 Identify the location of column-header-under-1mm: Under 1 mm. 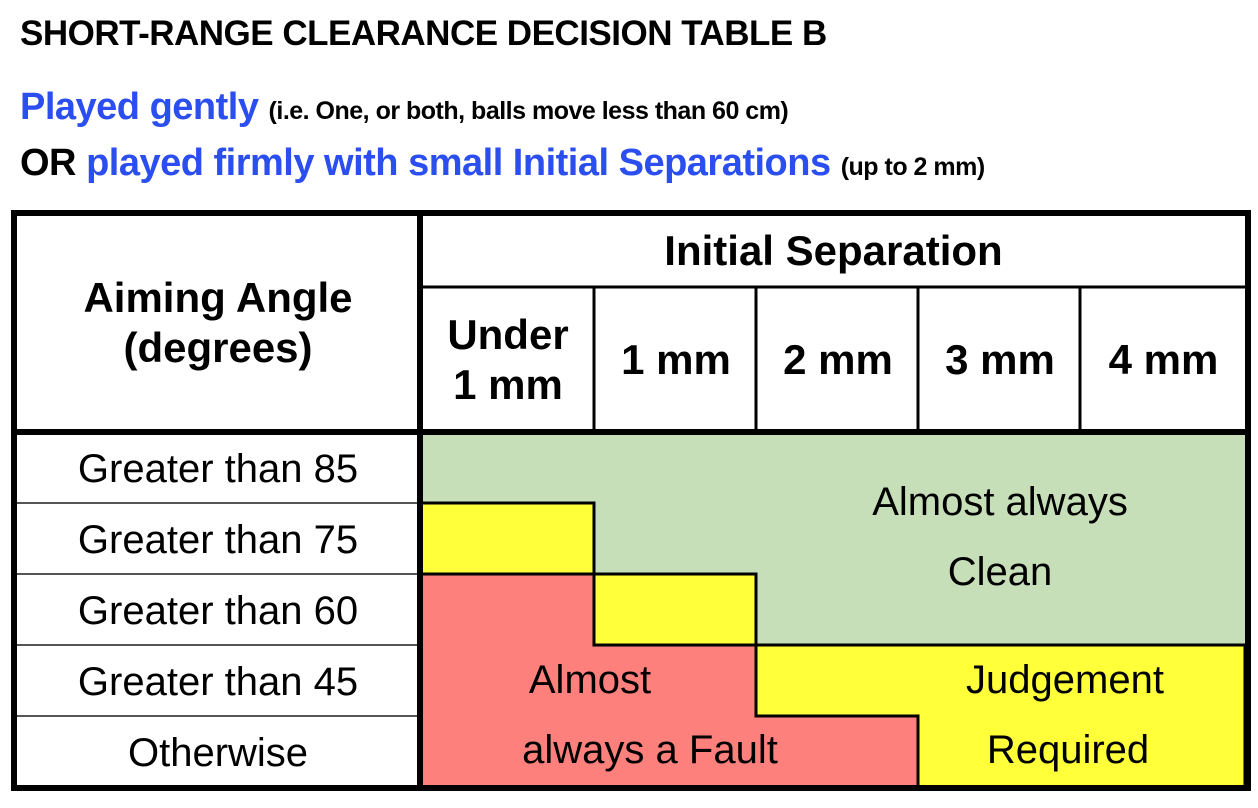
(508, 360).